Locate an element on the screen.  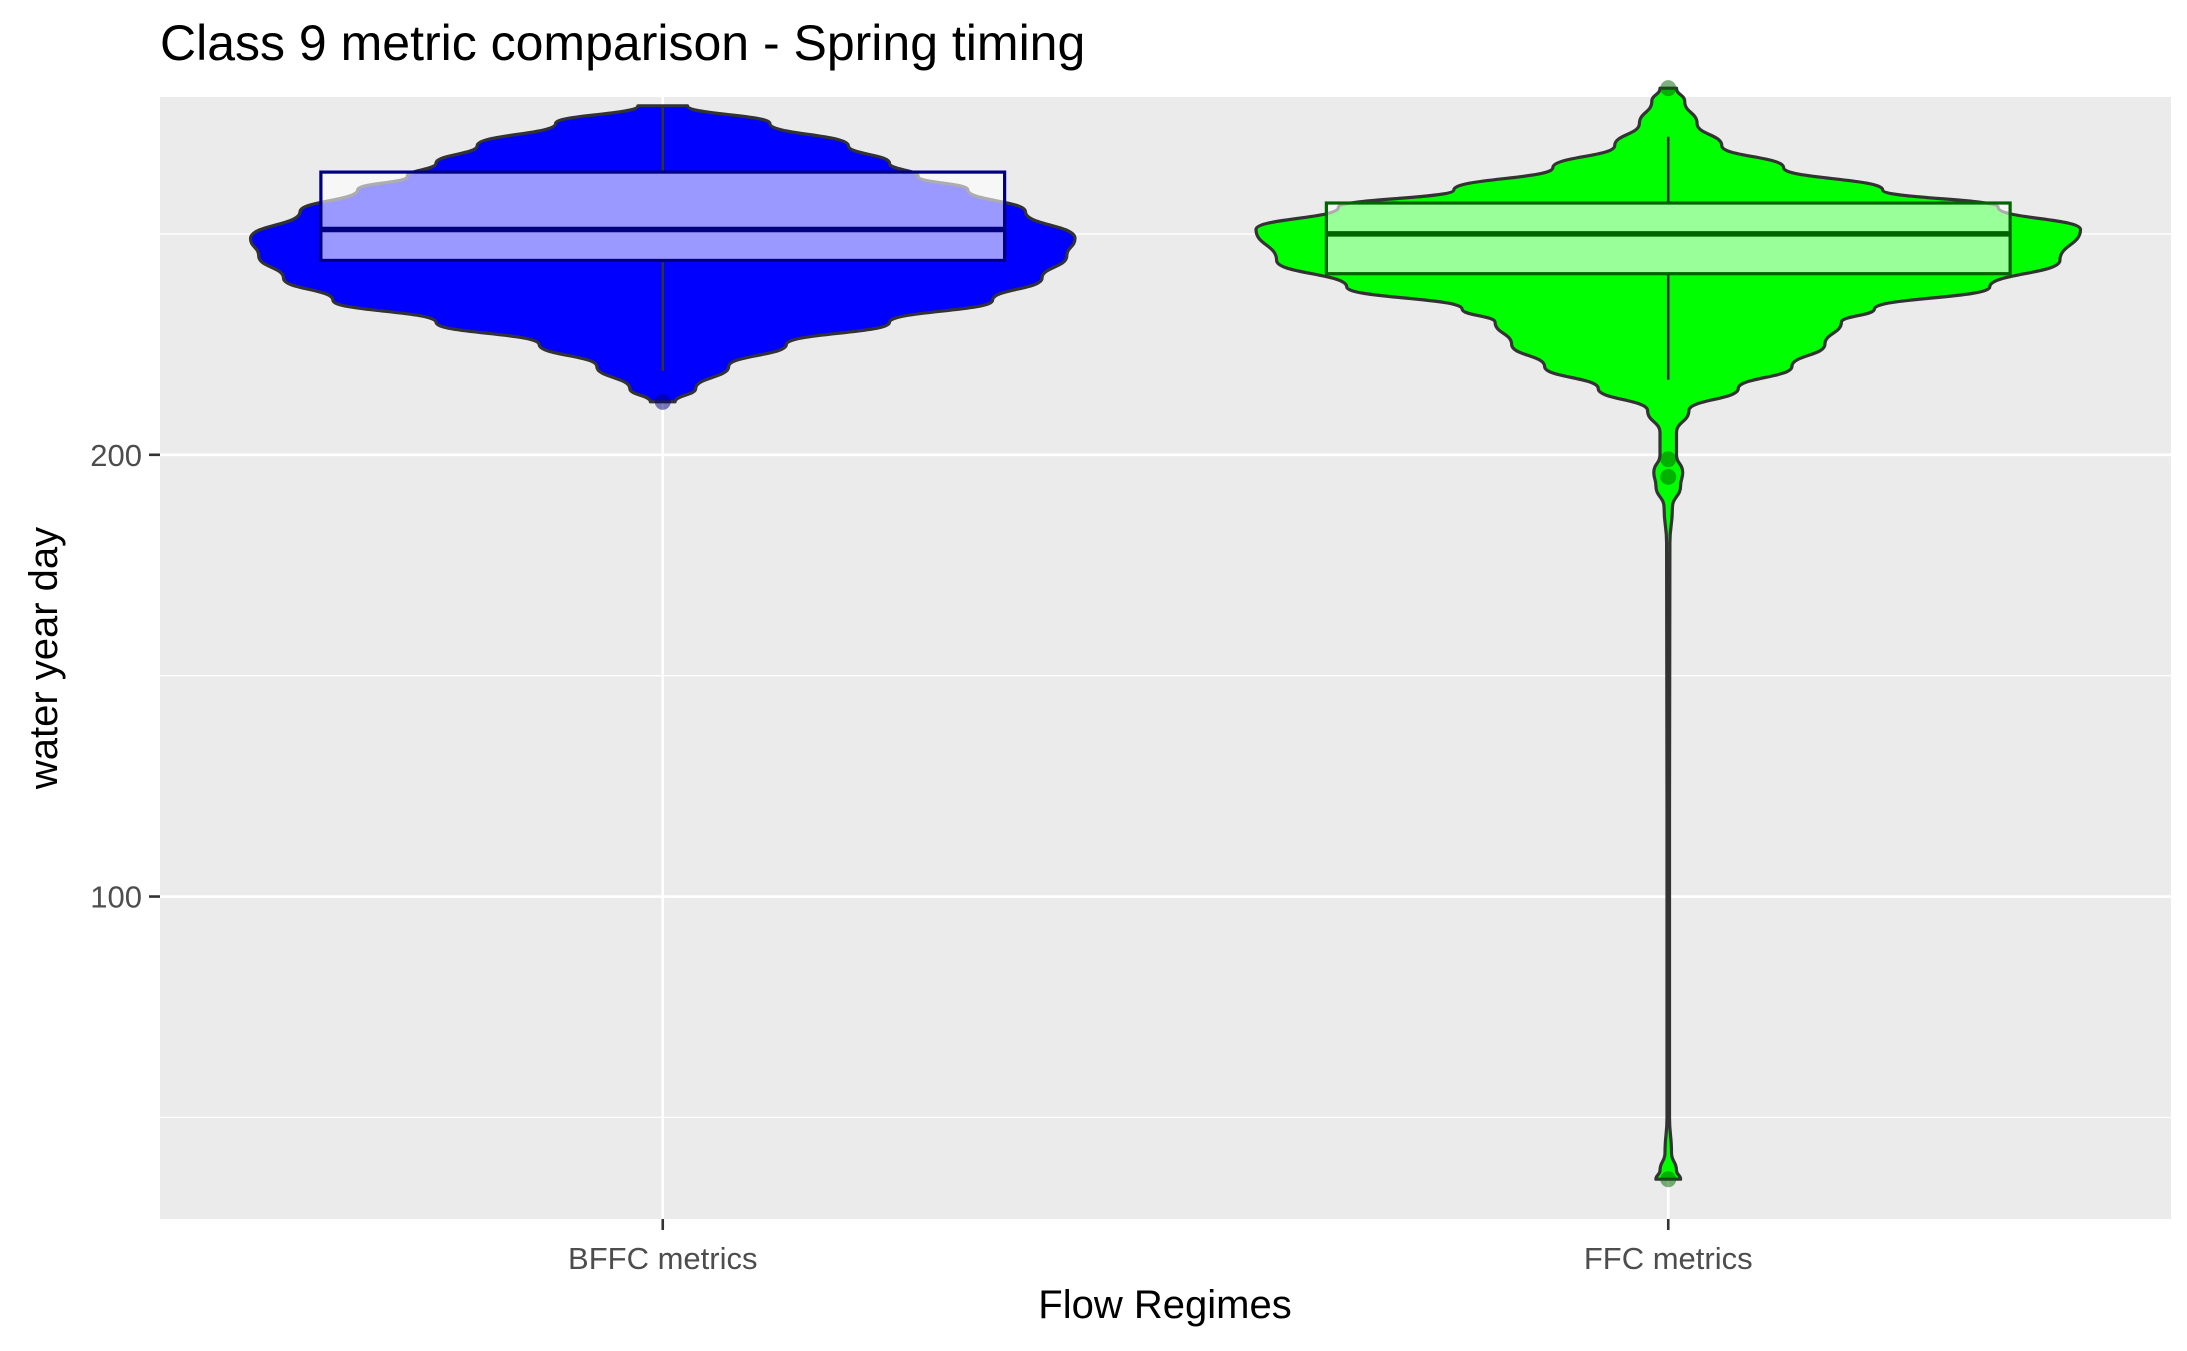
violin-group is located at coordinates (662, 257).